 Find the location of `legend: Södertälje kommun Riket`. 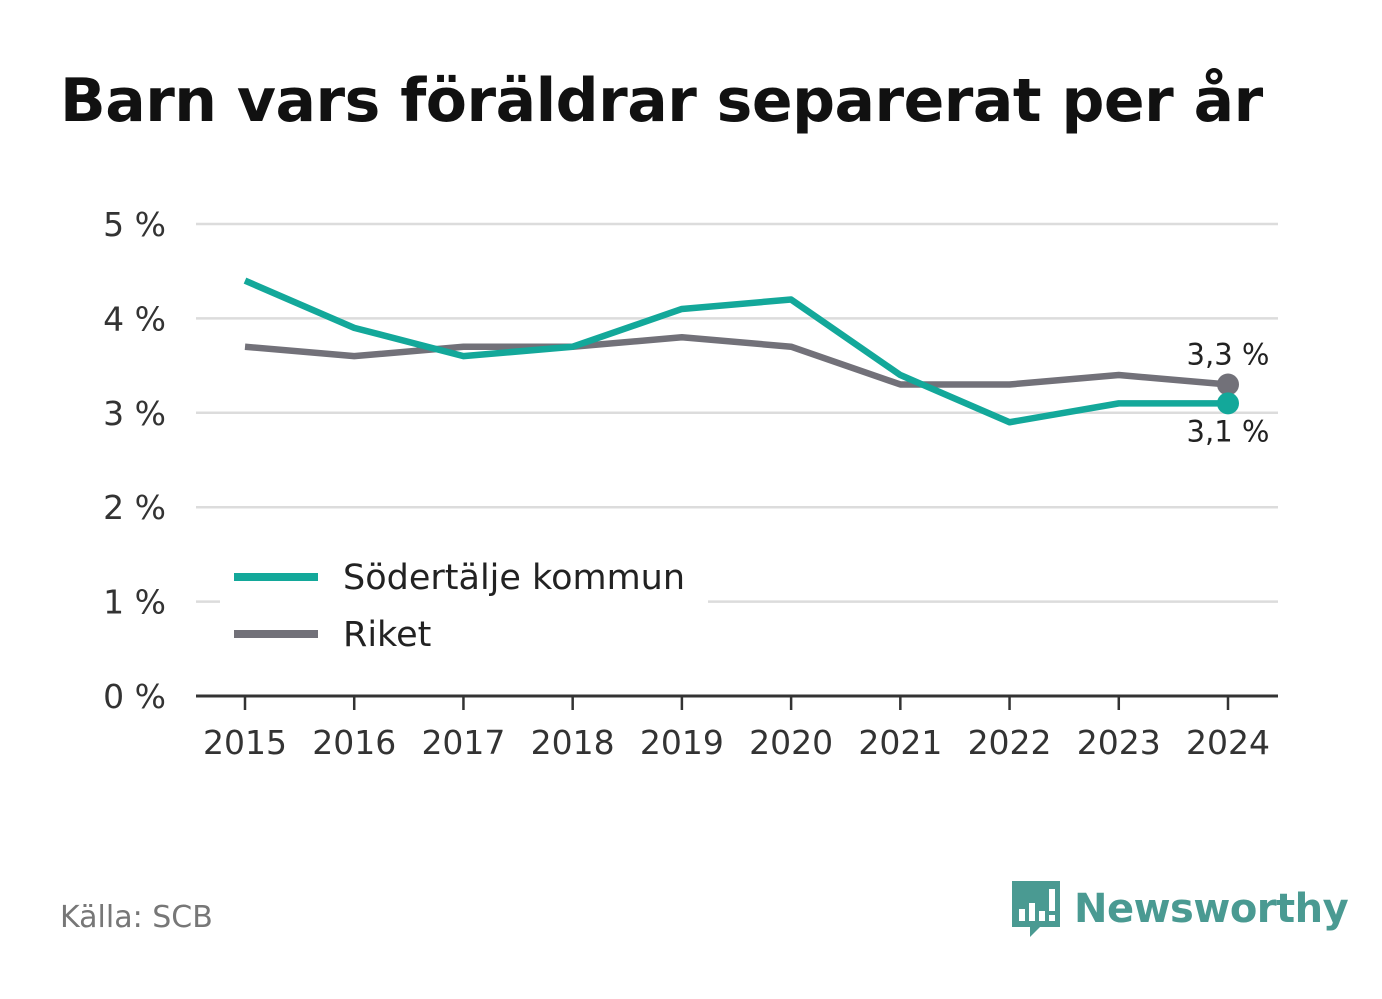

legend: Södertälje kommun Riket is located at coordinates (464, 607).